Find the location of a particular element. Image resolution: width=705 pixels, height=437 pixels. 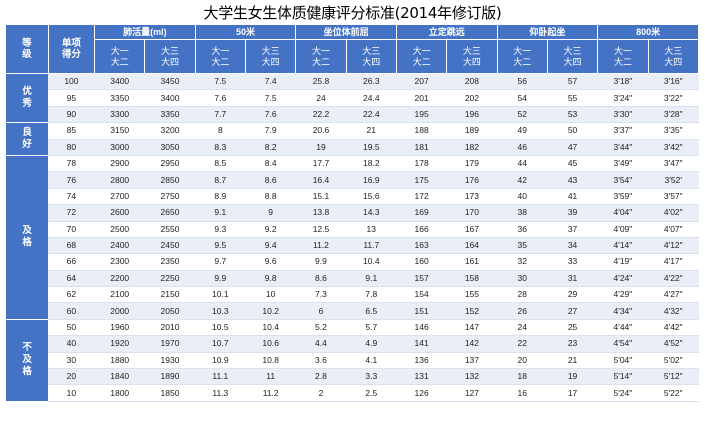

value-cell: 7.6 is located at coordinates (220, 98).